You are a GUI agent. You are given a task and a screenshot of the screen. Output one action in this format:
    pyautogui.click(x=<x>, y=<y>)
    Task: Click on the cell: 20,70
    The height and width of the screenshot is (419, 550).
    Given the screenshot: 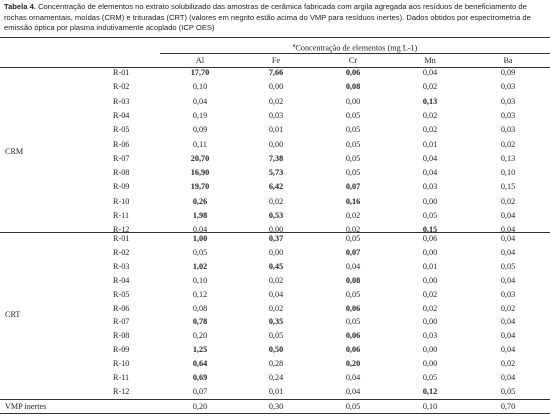 What is the action you would take?
    pyautogui.click(x=200, y=158)
    